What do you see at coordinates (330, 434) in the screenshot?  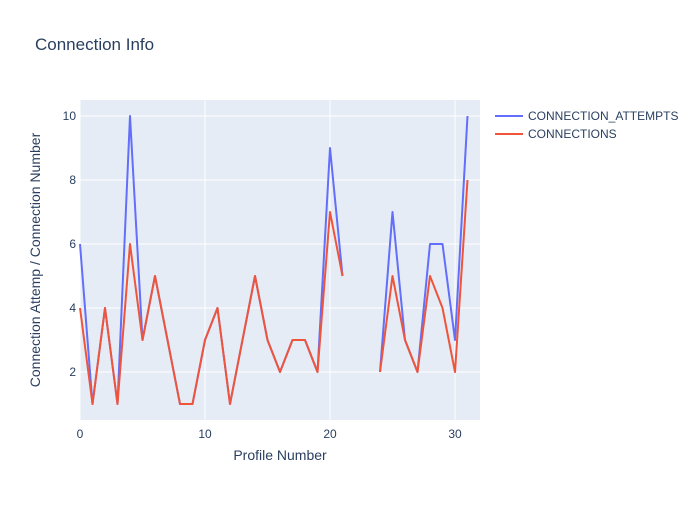 I see `x-tick-label: 20` at bounding box center [330, 434].